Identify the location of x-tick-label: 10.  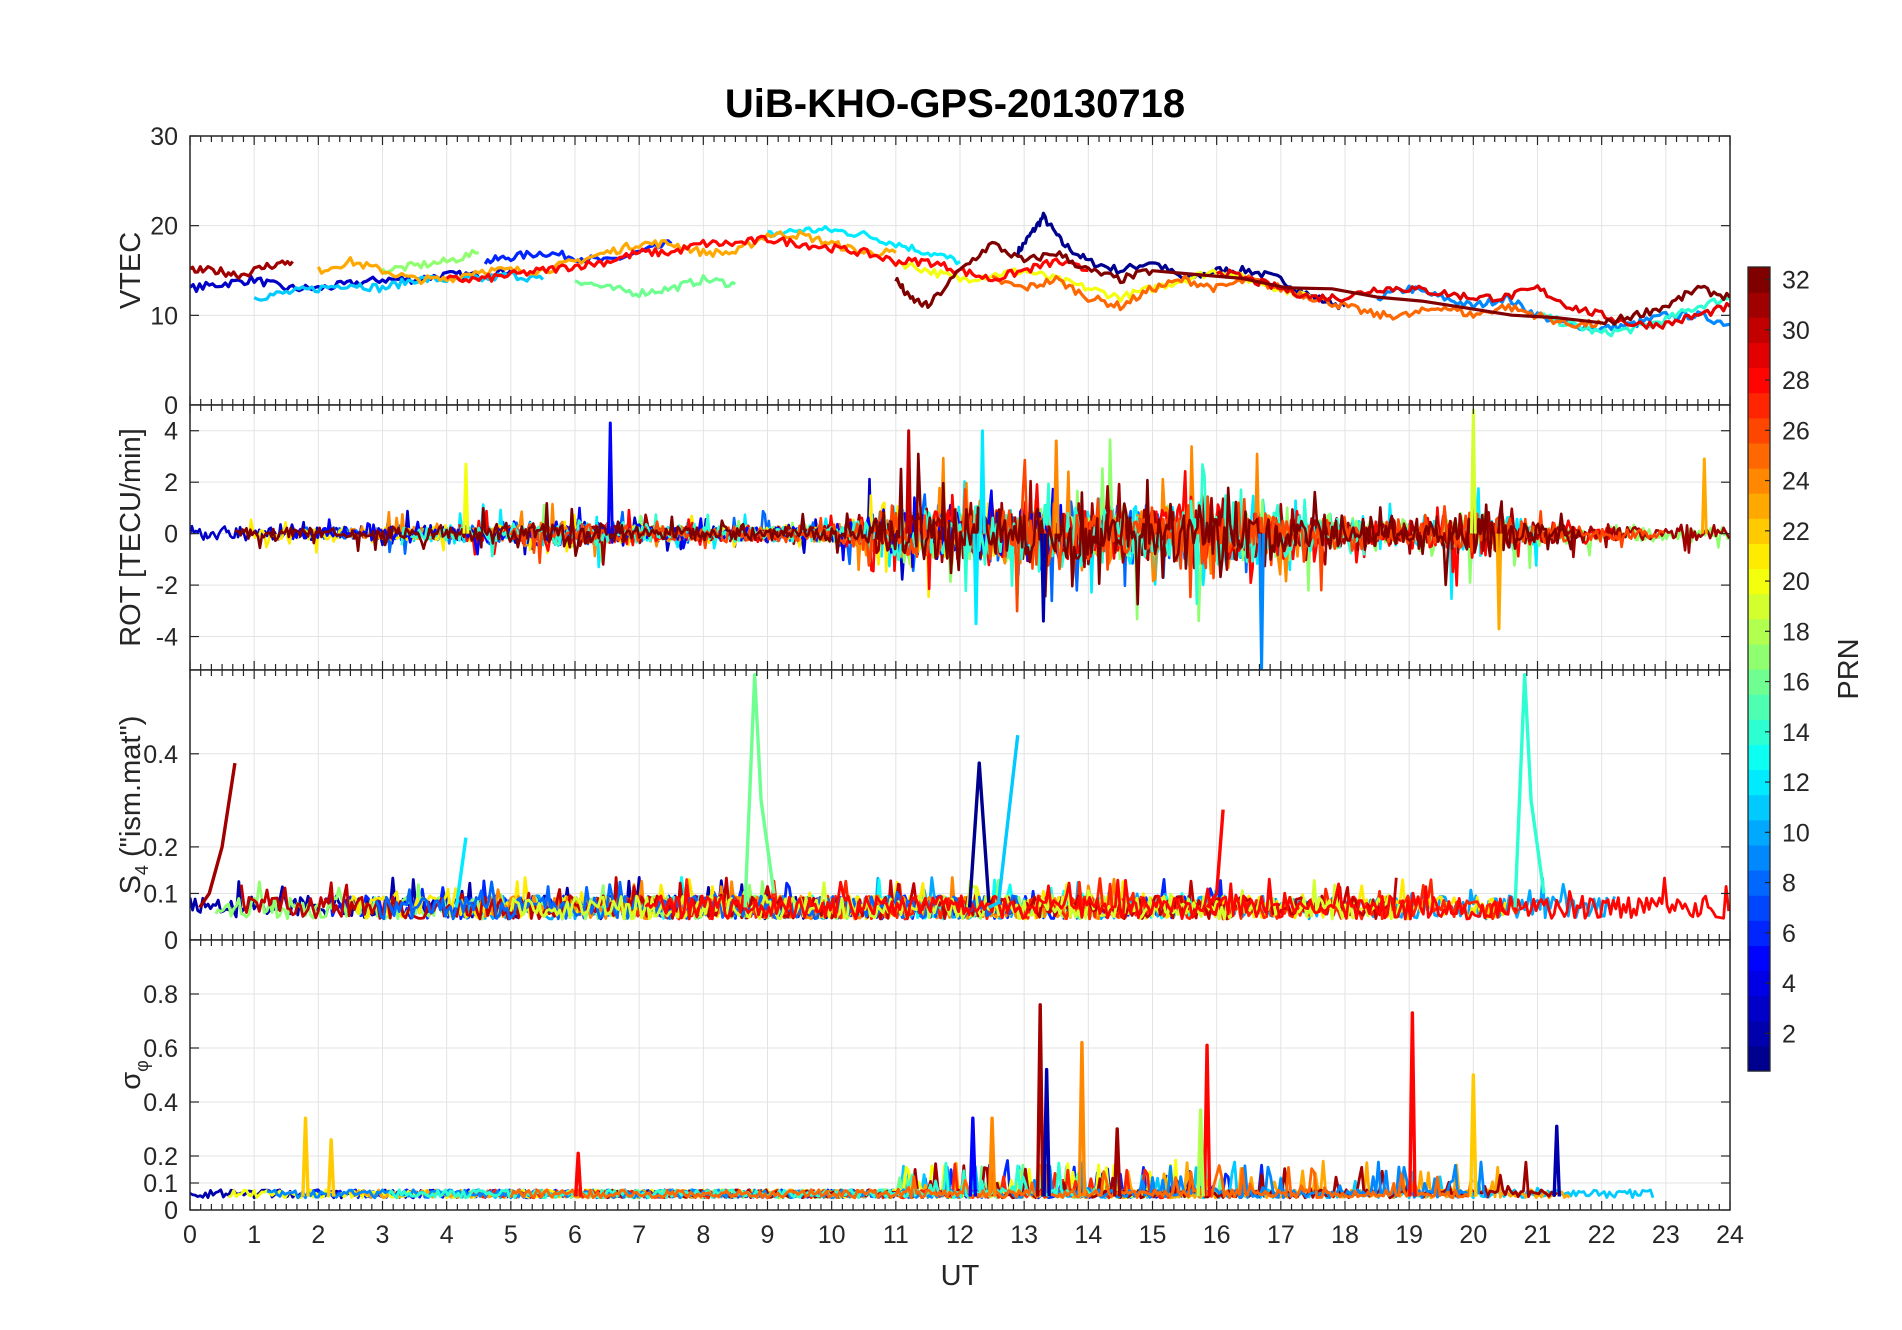
(832, 1235).